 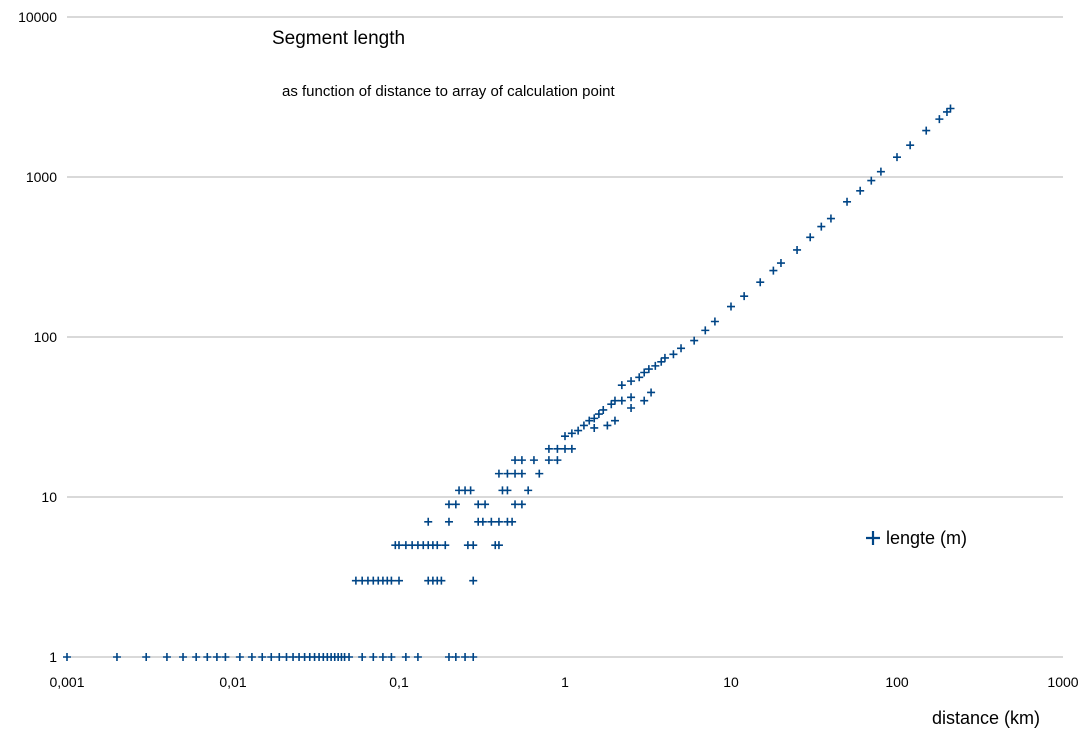 I want to click on y-tick-label: 1000, so click(x=41, y=177).